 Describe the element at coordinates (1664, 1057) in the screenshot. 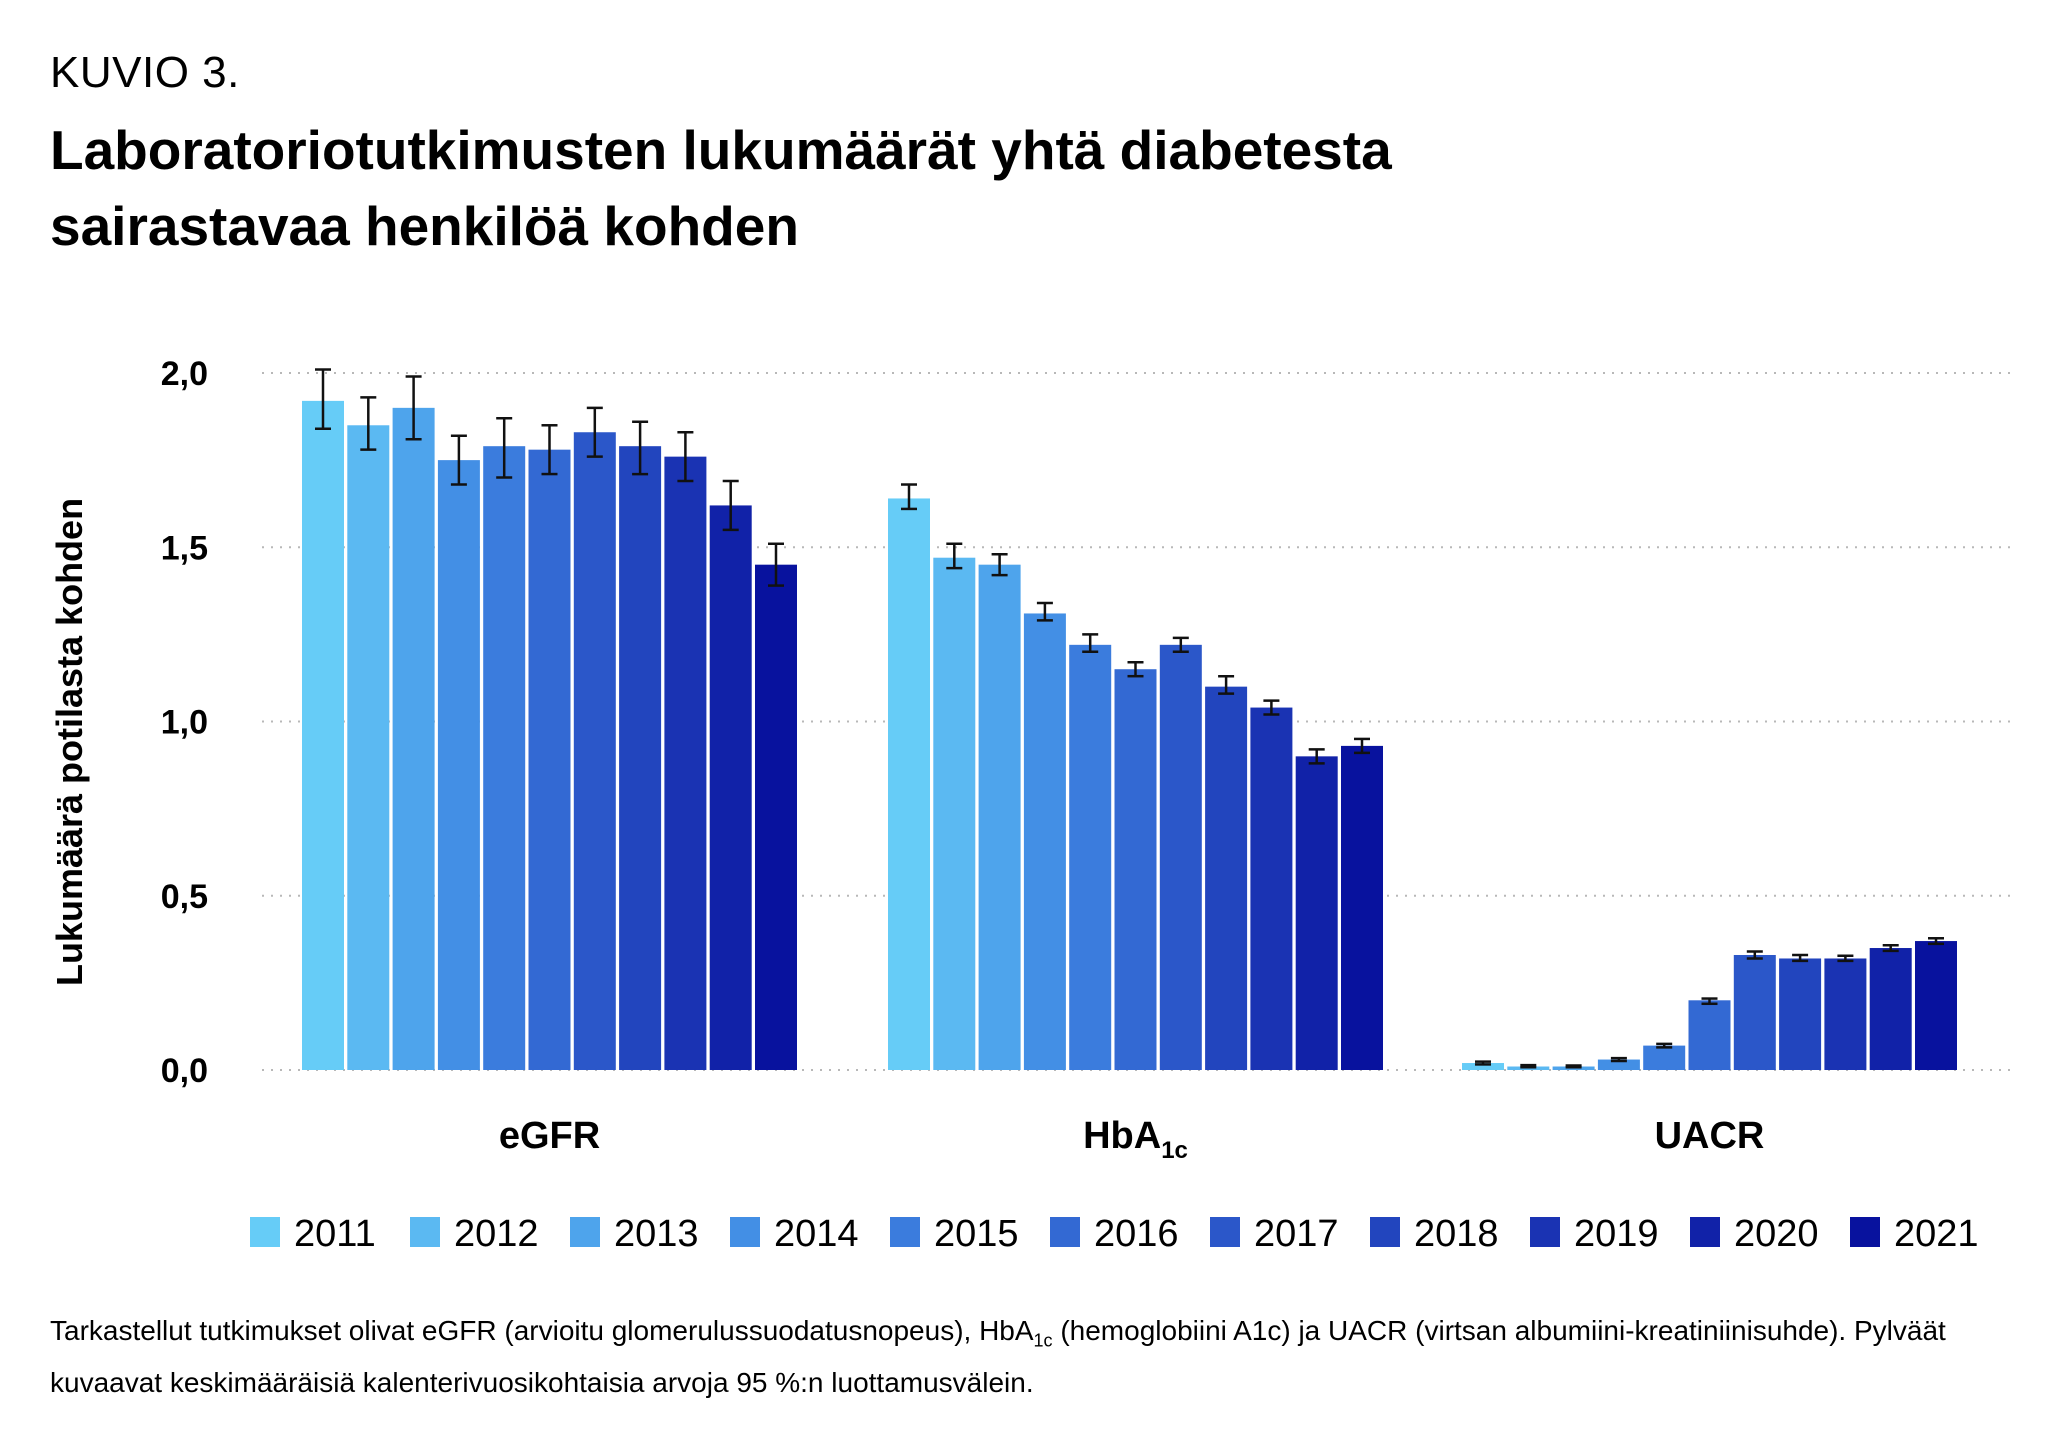

I see `bar-UACR-2015` at that location.